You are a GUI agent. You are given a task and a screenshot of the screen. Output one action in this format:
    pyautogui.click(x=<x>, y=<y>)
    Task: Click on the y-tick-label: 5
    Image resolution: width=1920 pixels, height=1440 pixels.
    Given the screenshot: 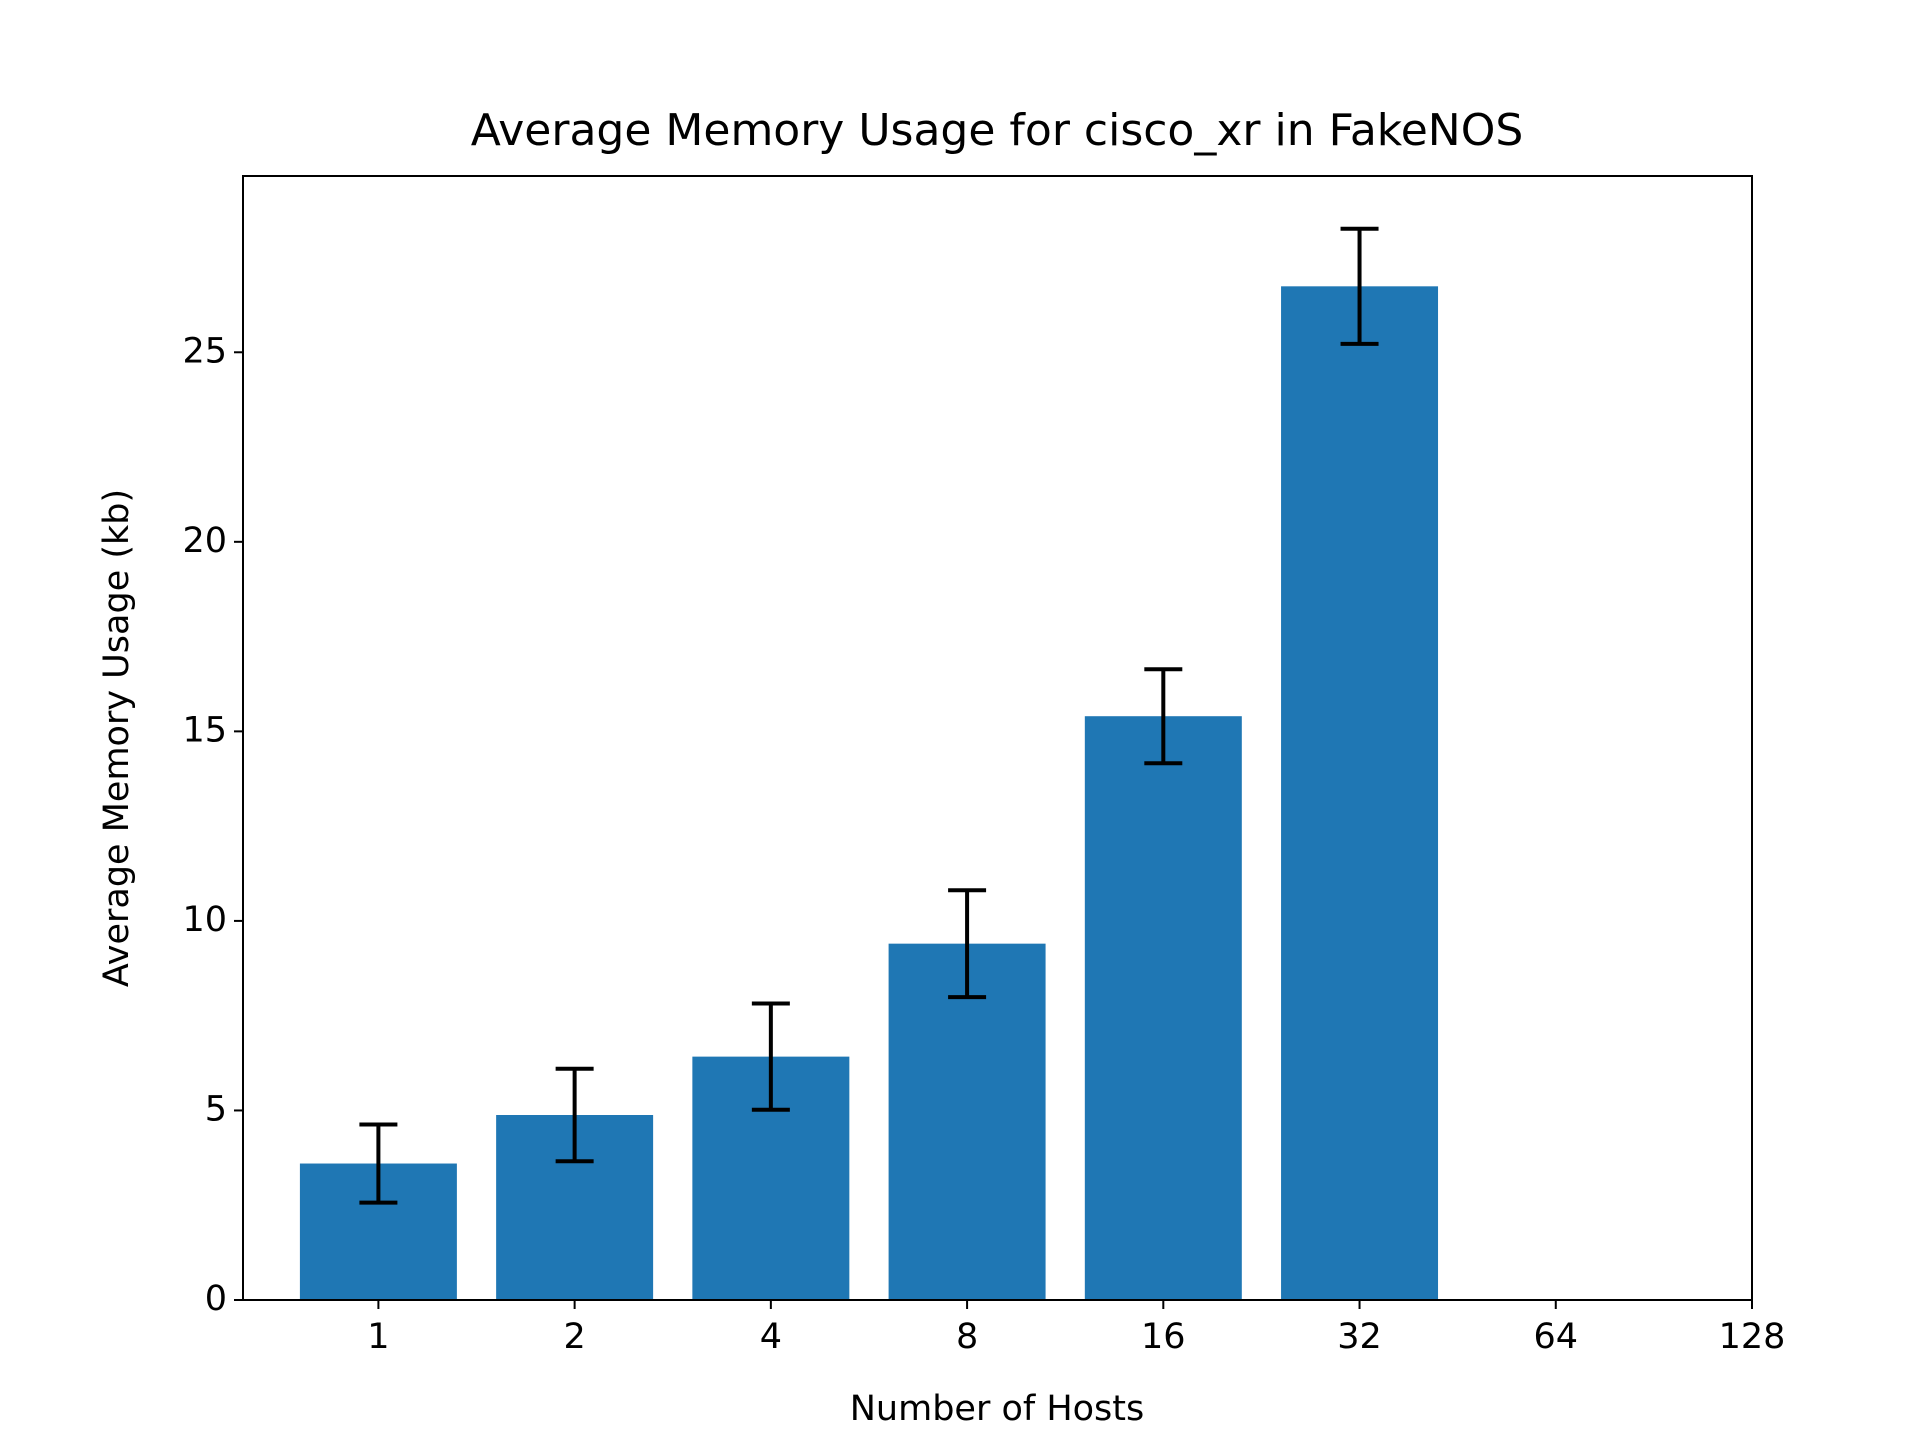 What is the action you would take?
    pyautogui.click(x=216, y=1109)
    